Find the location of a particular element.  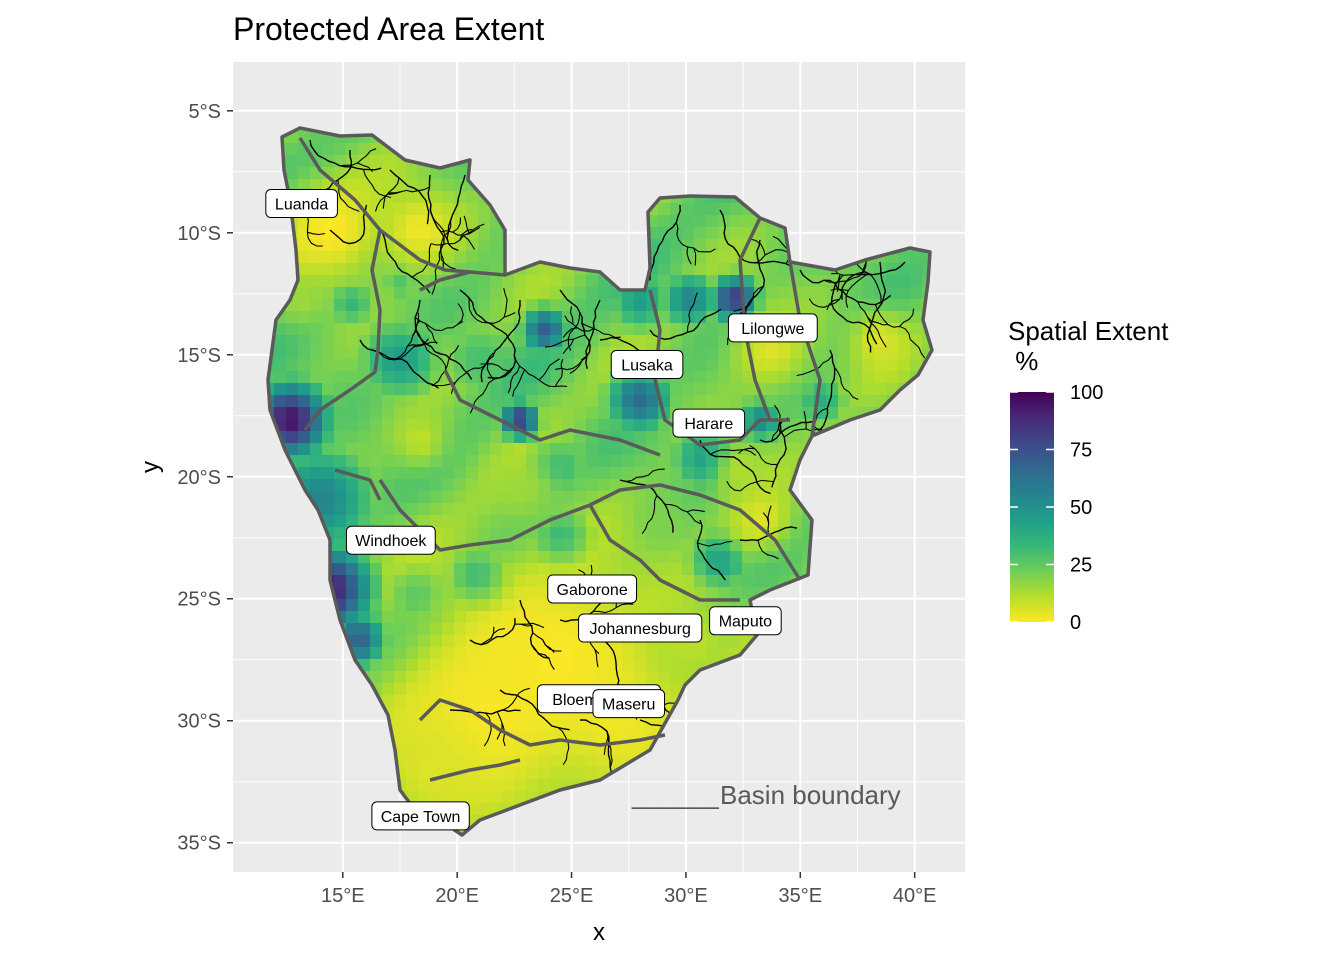

legend-tick-label: 0 is located at coordinates (1075, 623).